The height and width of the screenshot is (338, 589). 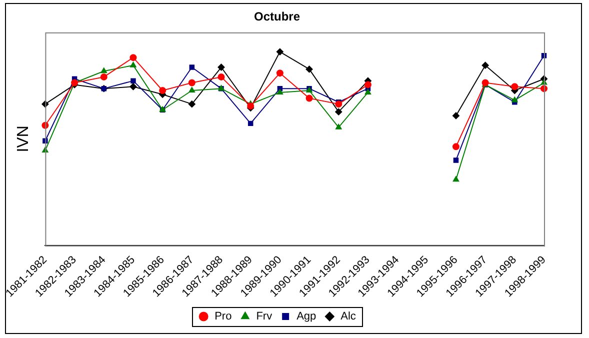 I want to click on legend-label: Alc, so click(x=348, y=316).